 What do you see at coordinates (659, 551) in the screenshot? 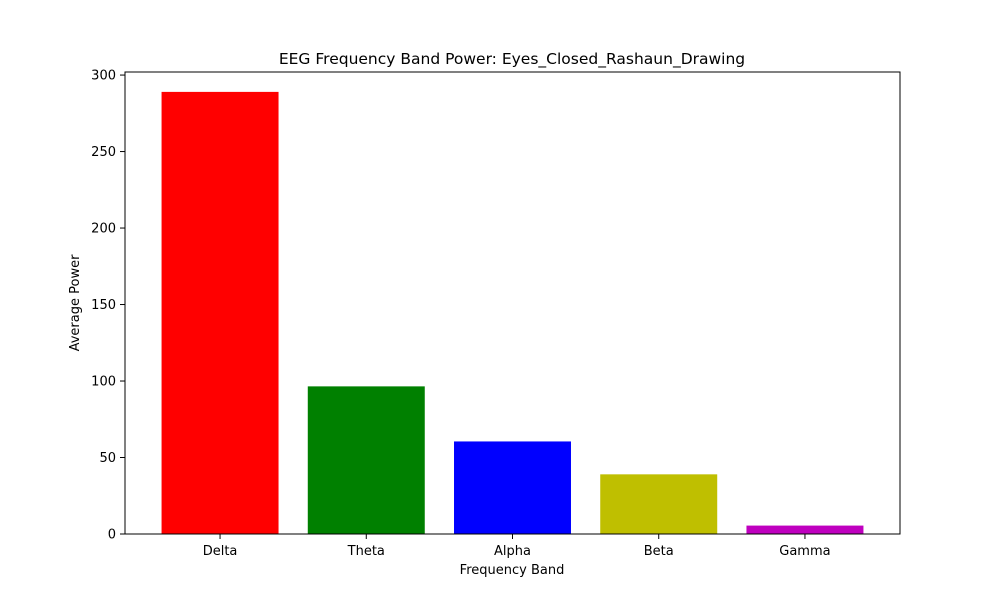
I see `x-tick-label: Beta` at bounding box center [659, 551].